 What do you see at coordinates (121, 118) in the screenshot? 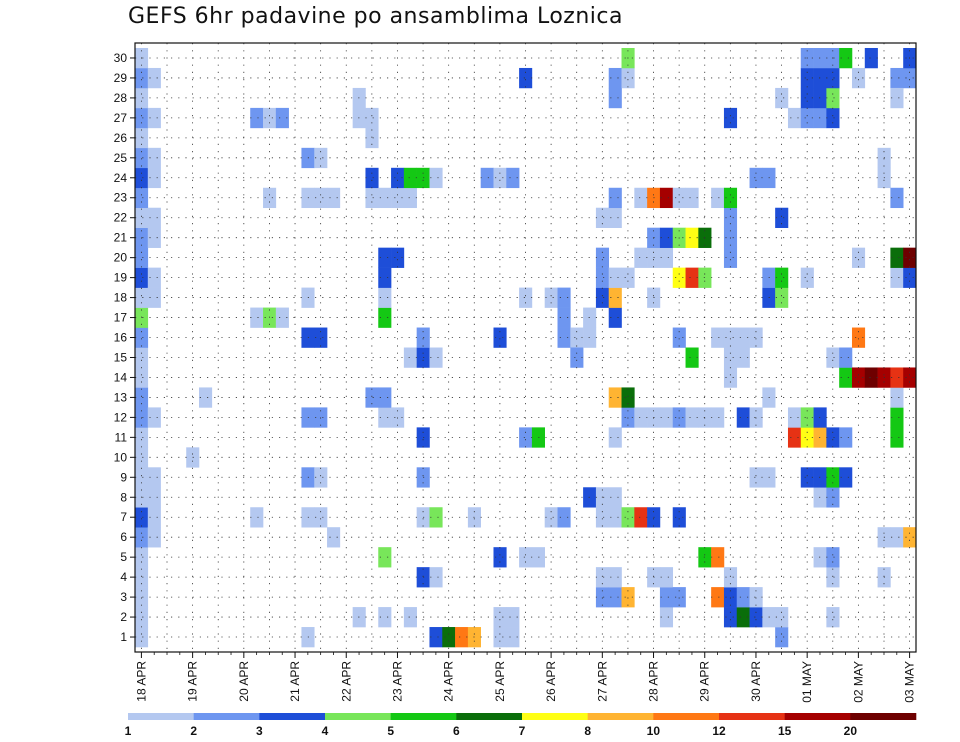
I see `y-tick-label: 27` at bounding box center [121, 118].